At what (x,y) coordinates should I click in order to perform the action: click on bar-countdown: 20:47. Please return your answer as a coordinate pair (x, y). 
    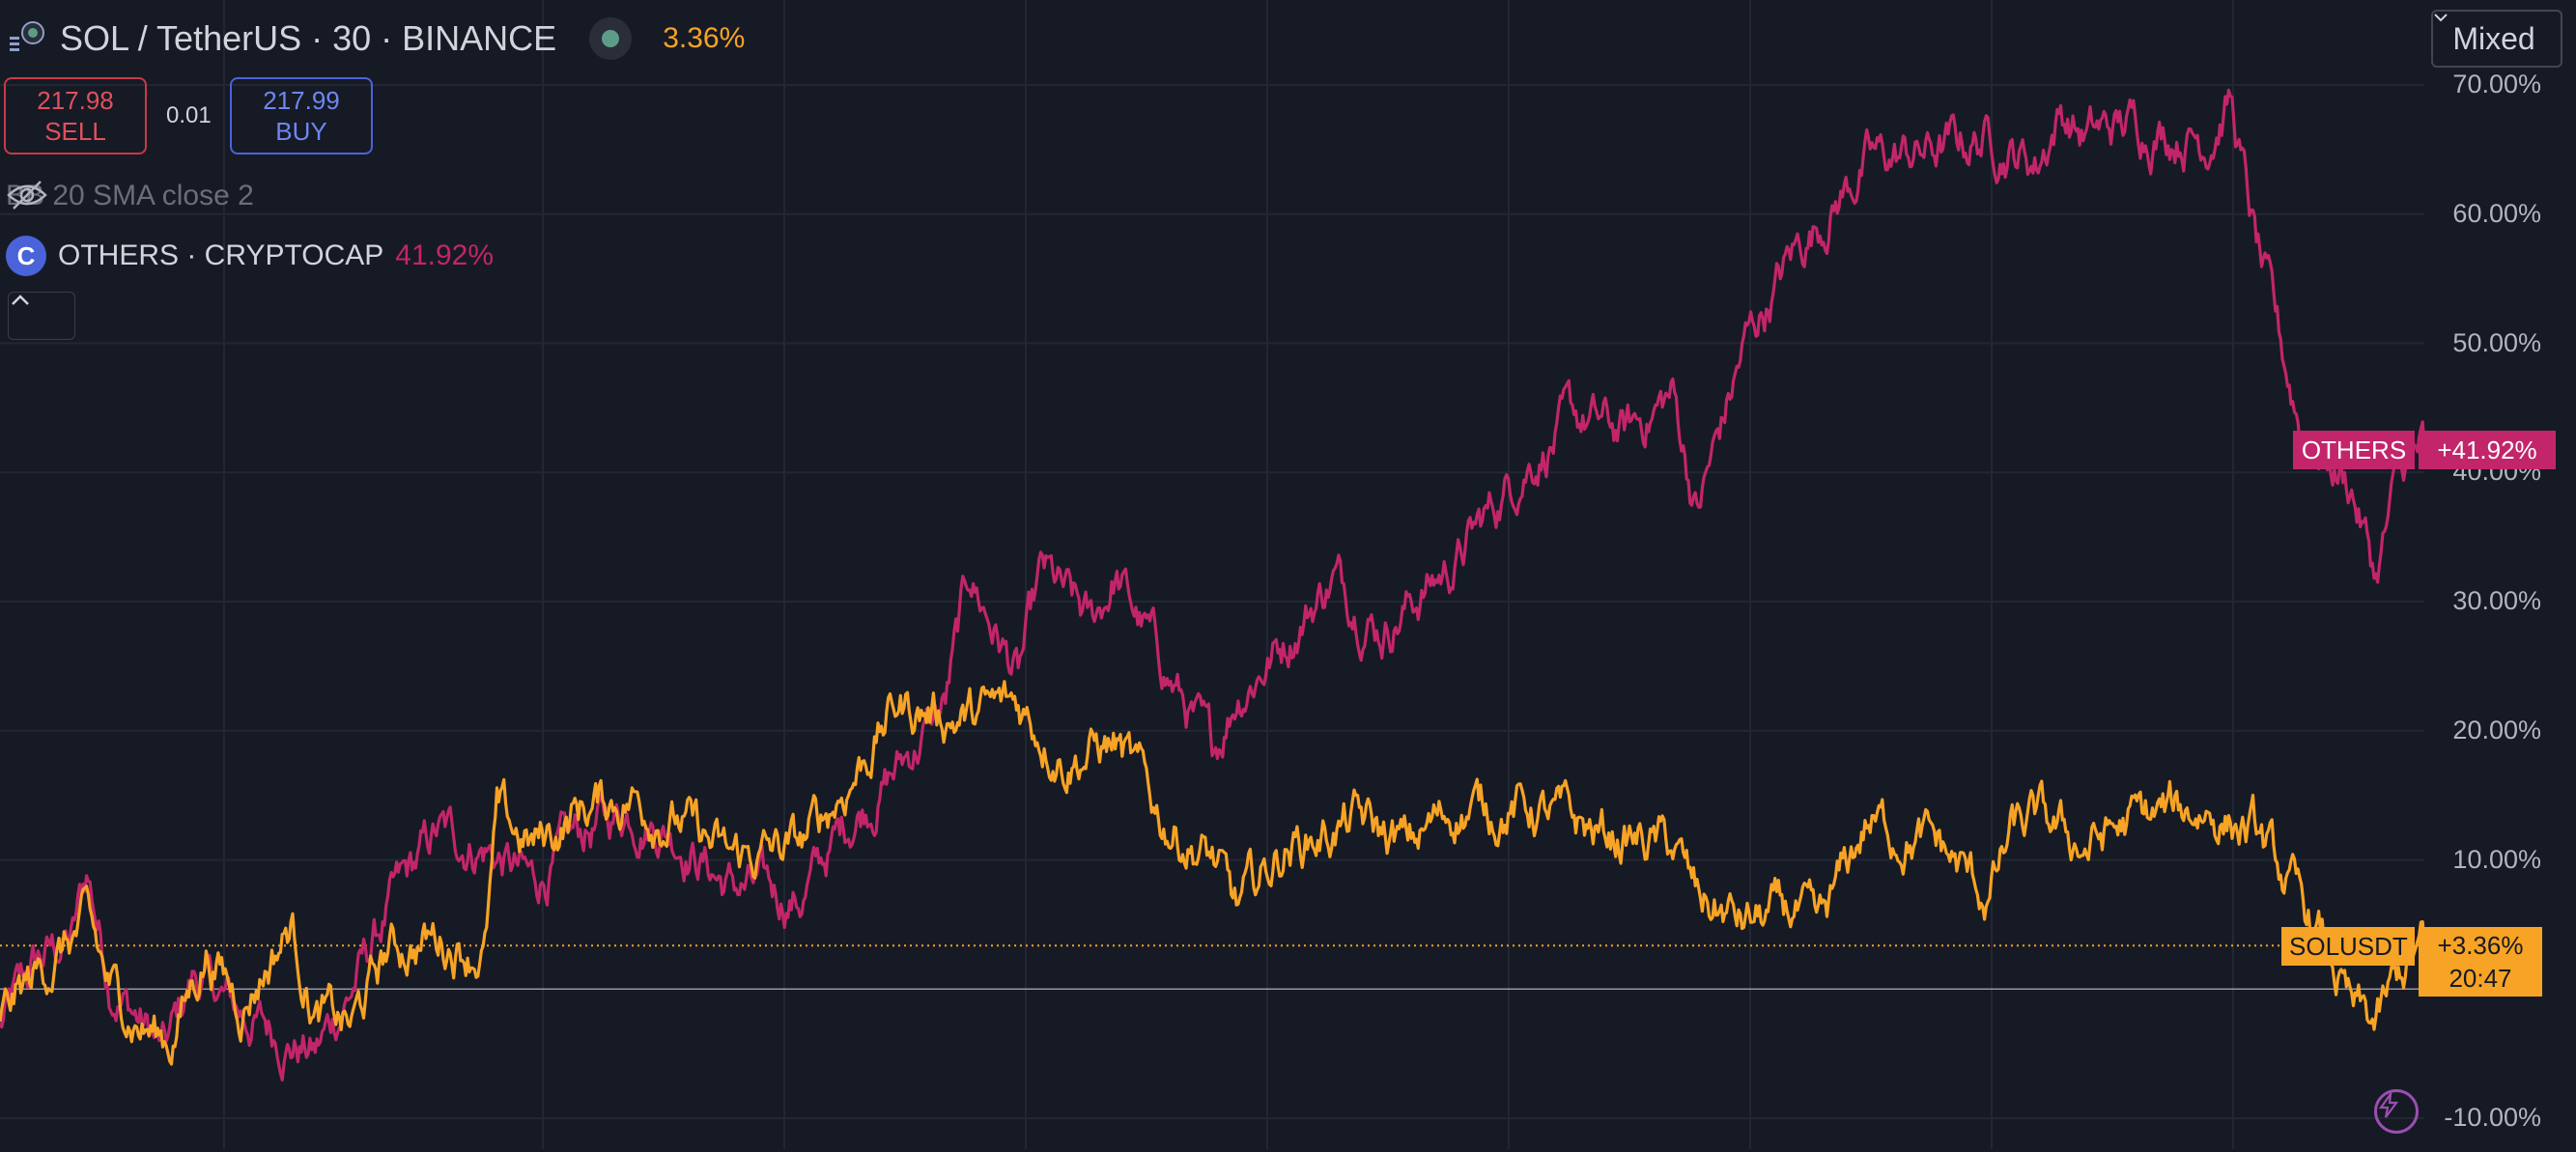
    Looking at the image, I should click on (2480, 978).